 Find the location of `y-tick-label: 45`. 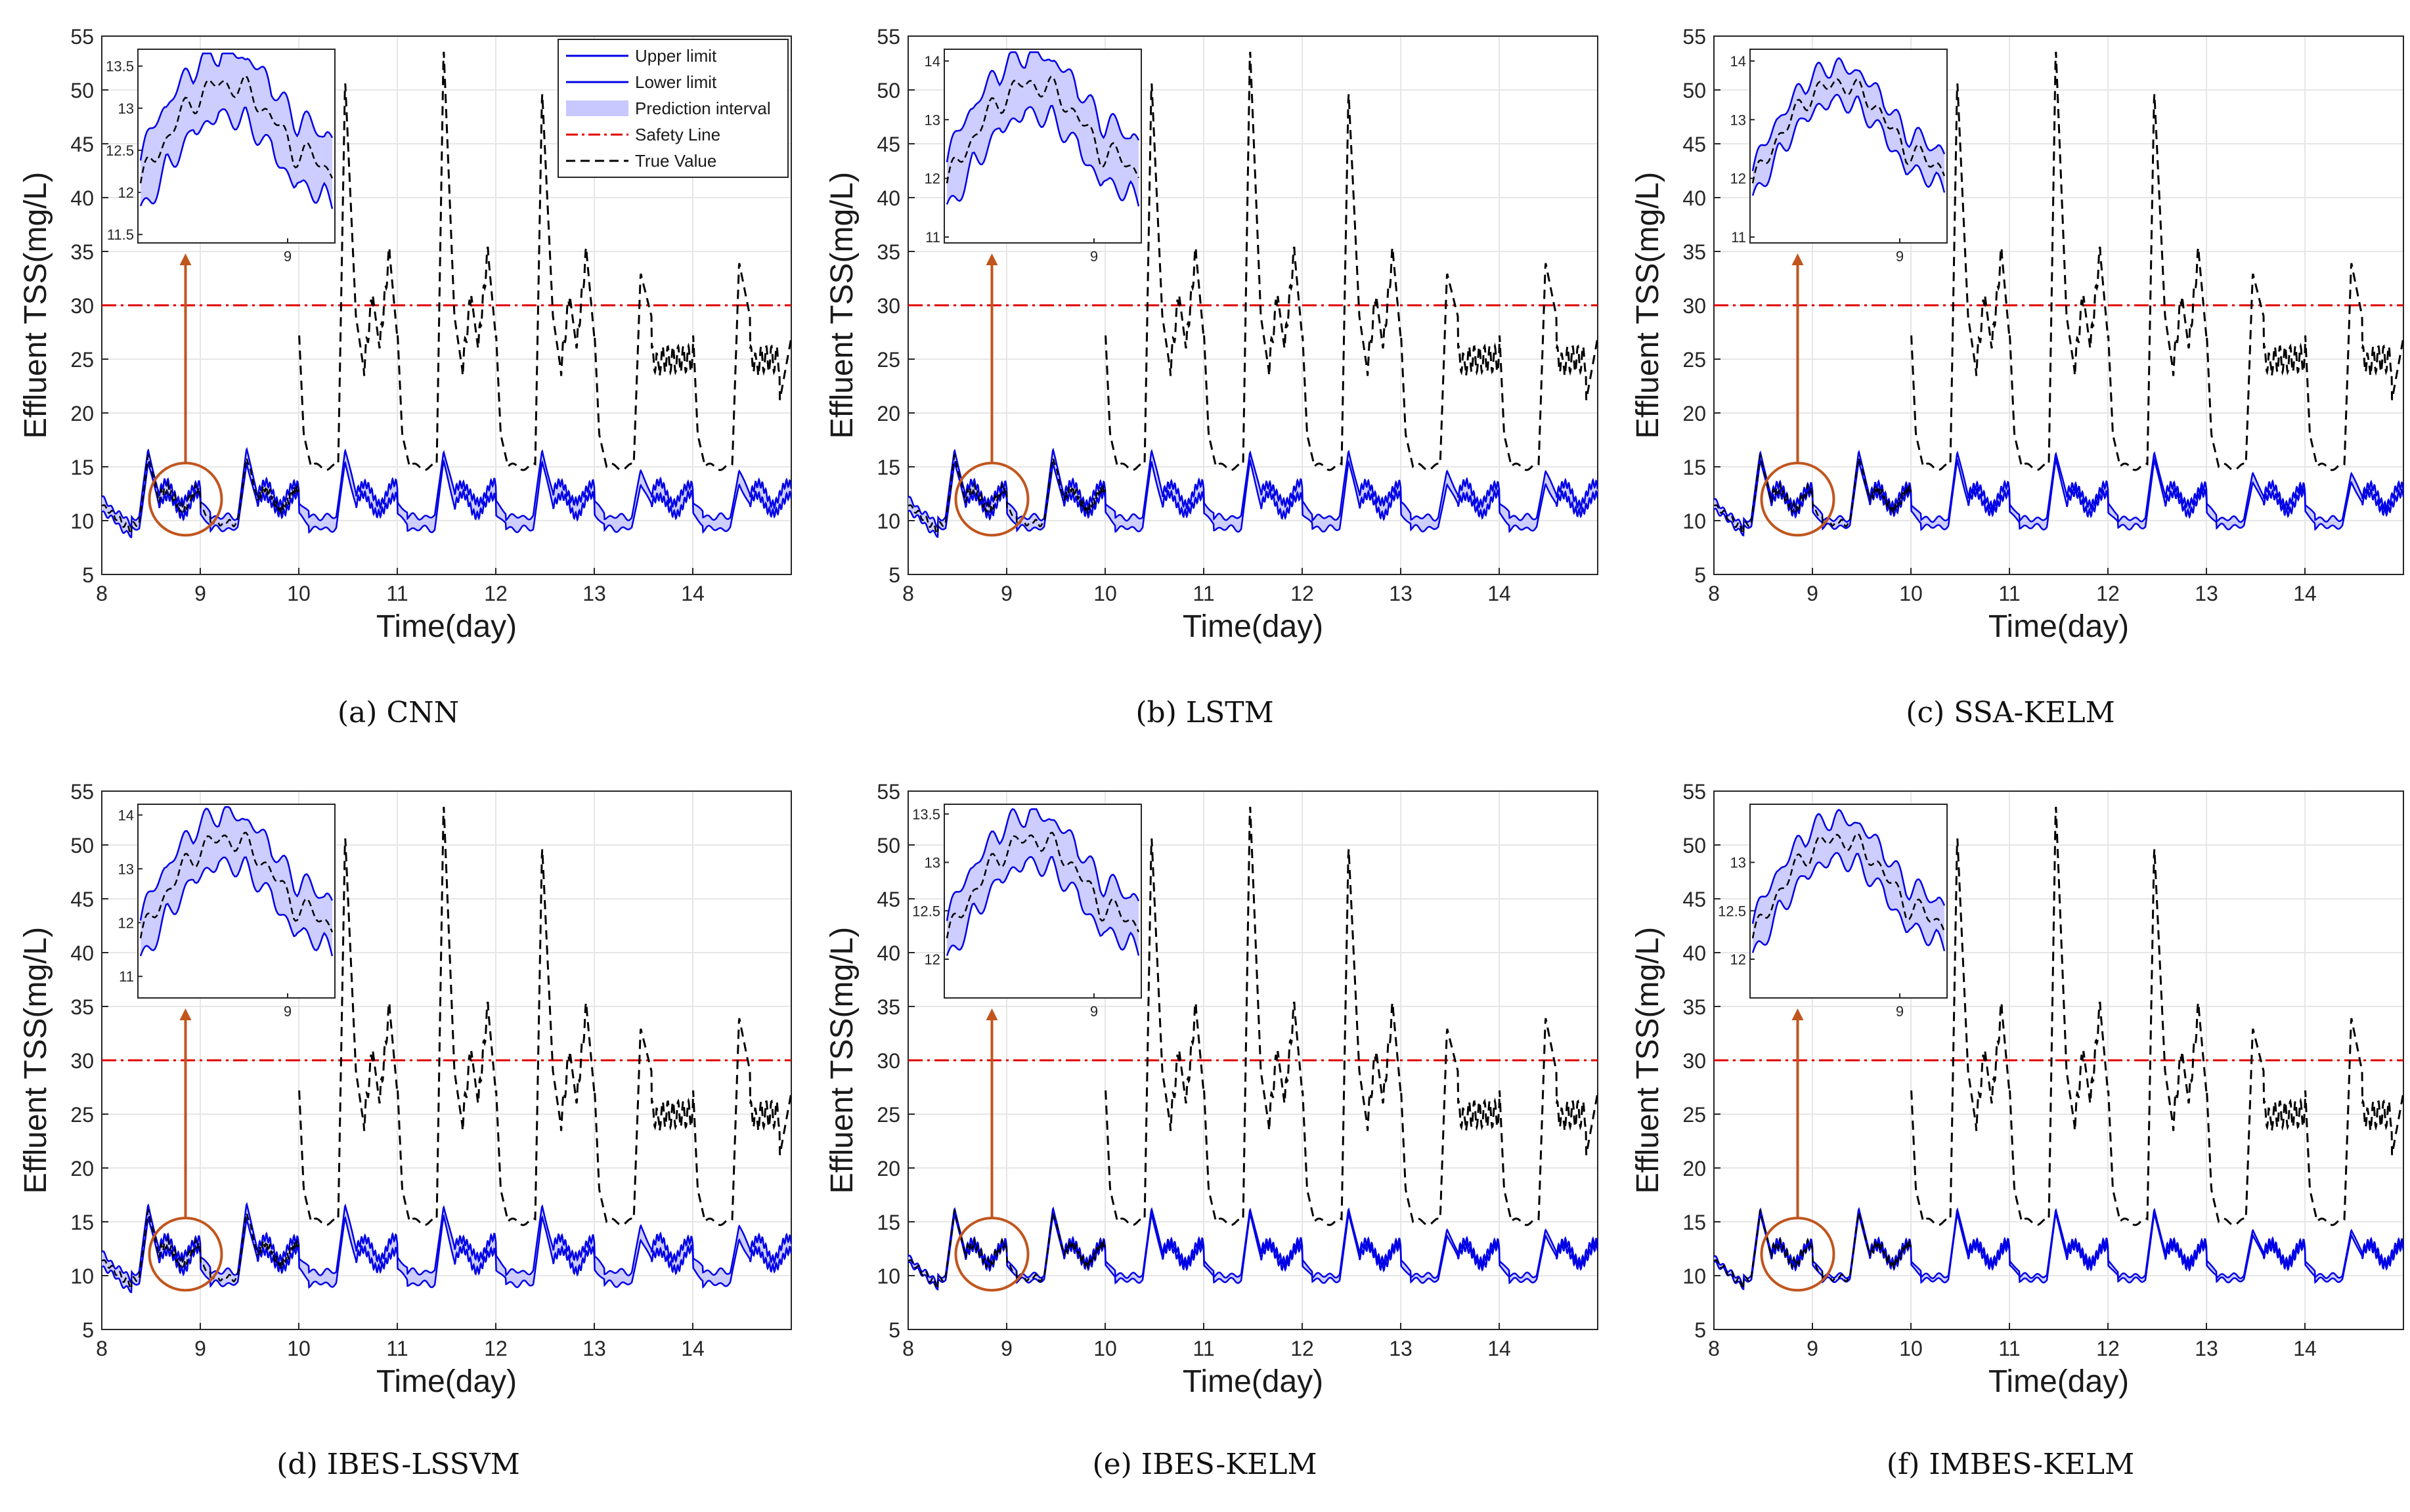

y-tick-label: 45 is located at coordinates (1694, 144).